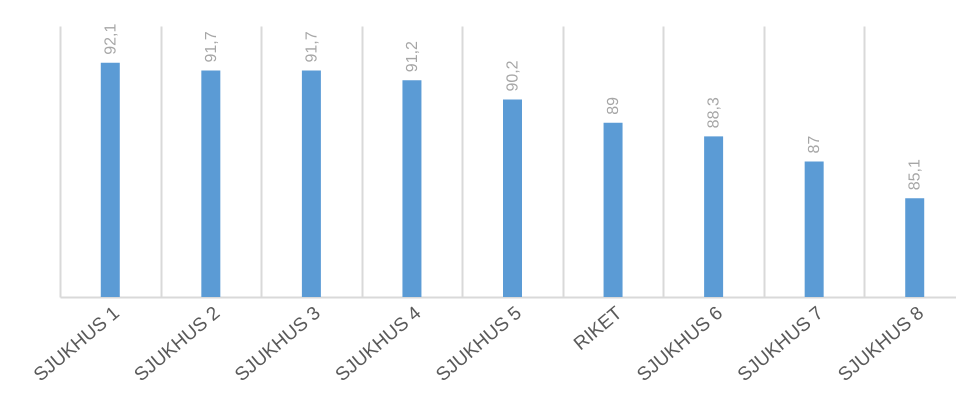 The width and height of the screenshot is (956, 408). I want to click on data-label: 91,2, so click(412, 56).